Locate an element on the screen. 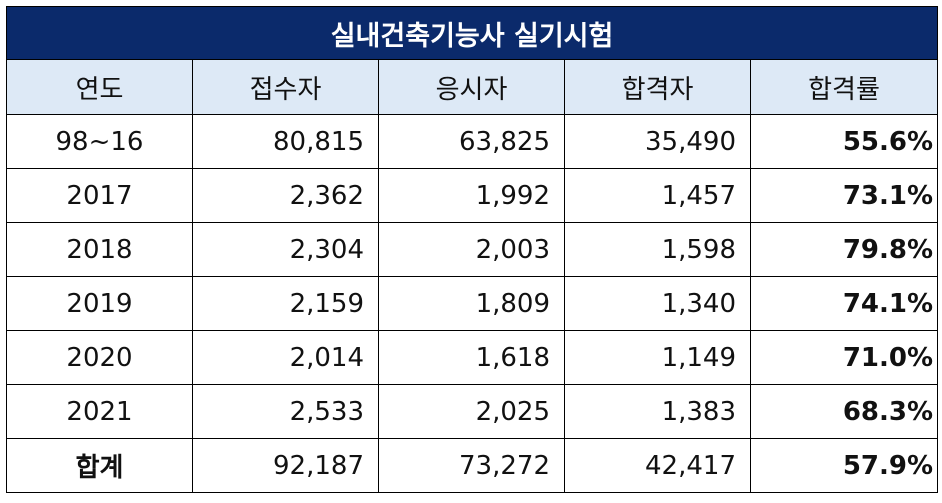 The height and width of the screenshot is (503, 942). cell-examinees: 1,618 is located at coordinates (471, 357).